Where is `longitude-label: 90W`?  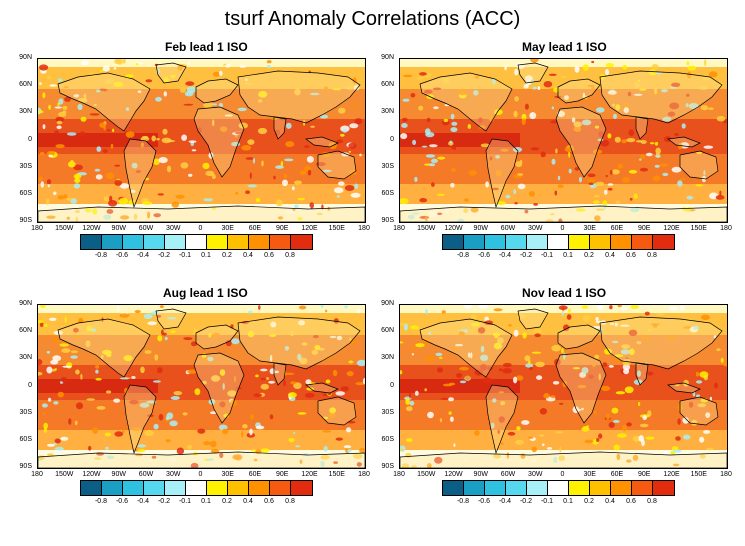
longitude-label: 90W is located at coordinates (480, 474).